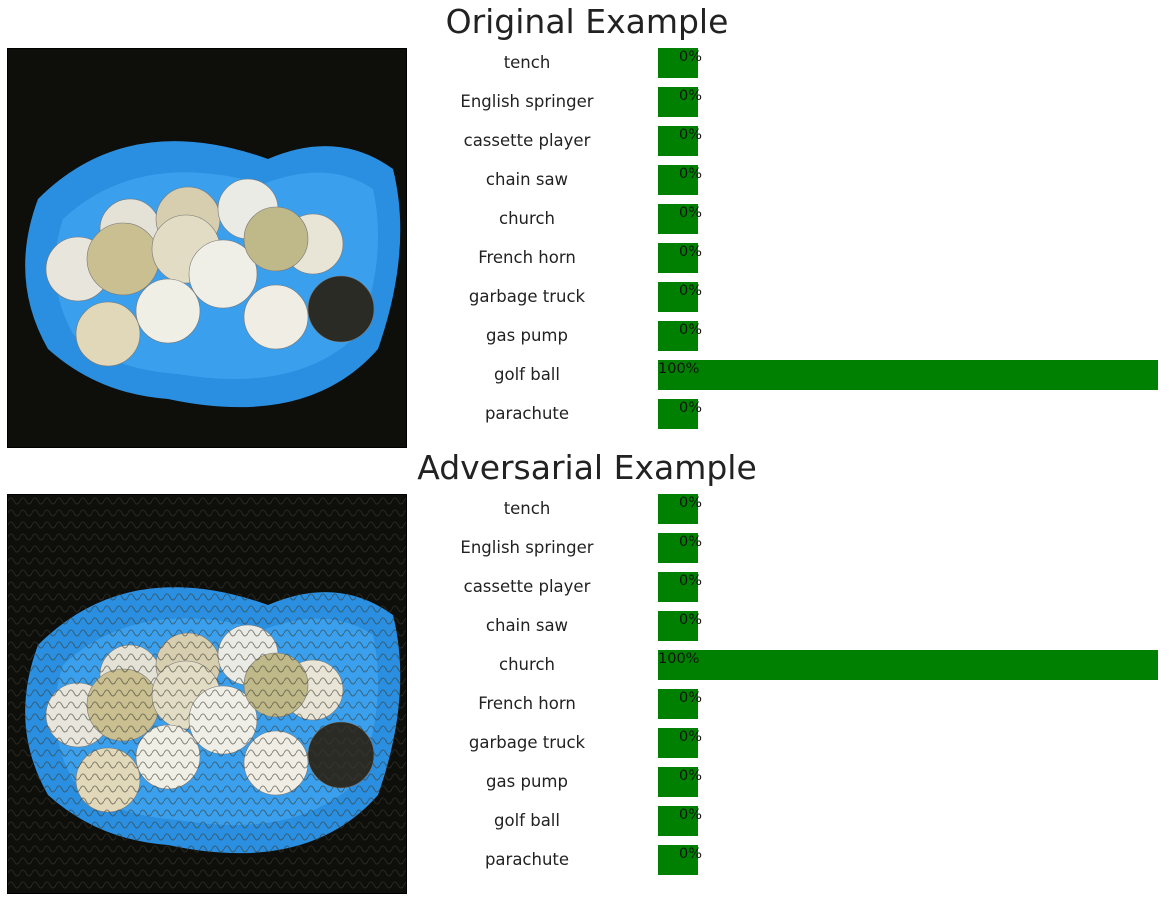  What do you see at coordinates (587, 665) in the screenshot?
I see `prediction-row: church 100%` at bounding box center [587, 665].